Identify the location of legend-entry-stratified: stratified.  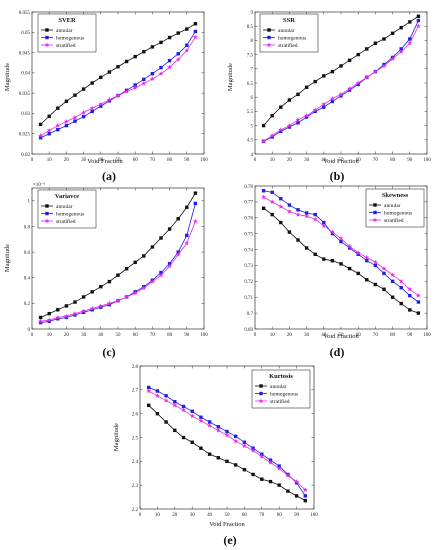
(66, 221).